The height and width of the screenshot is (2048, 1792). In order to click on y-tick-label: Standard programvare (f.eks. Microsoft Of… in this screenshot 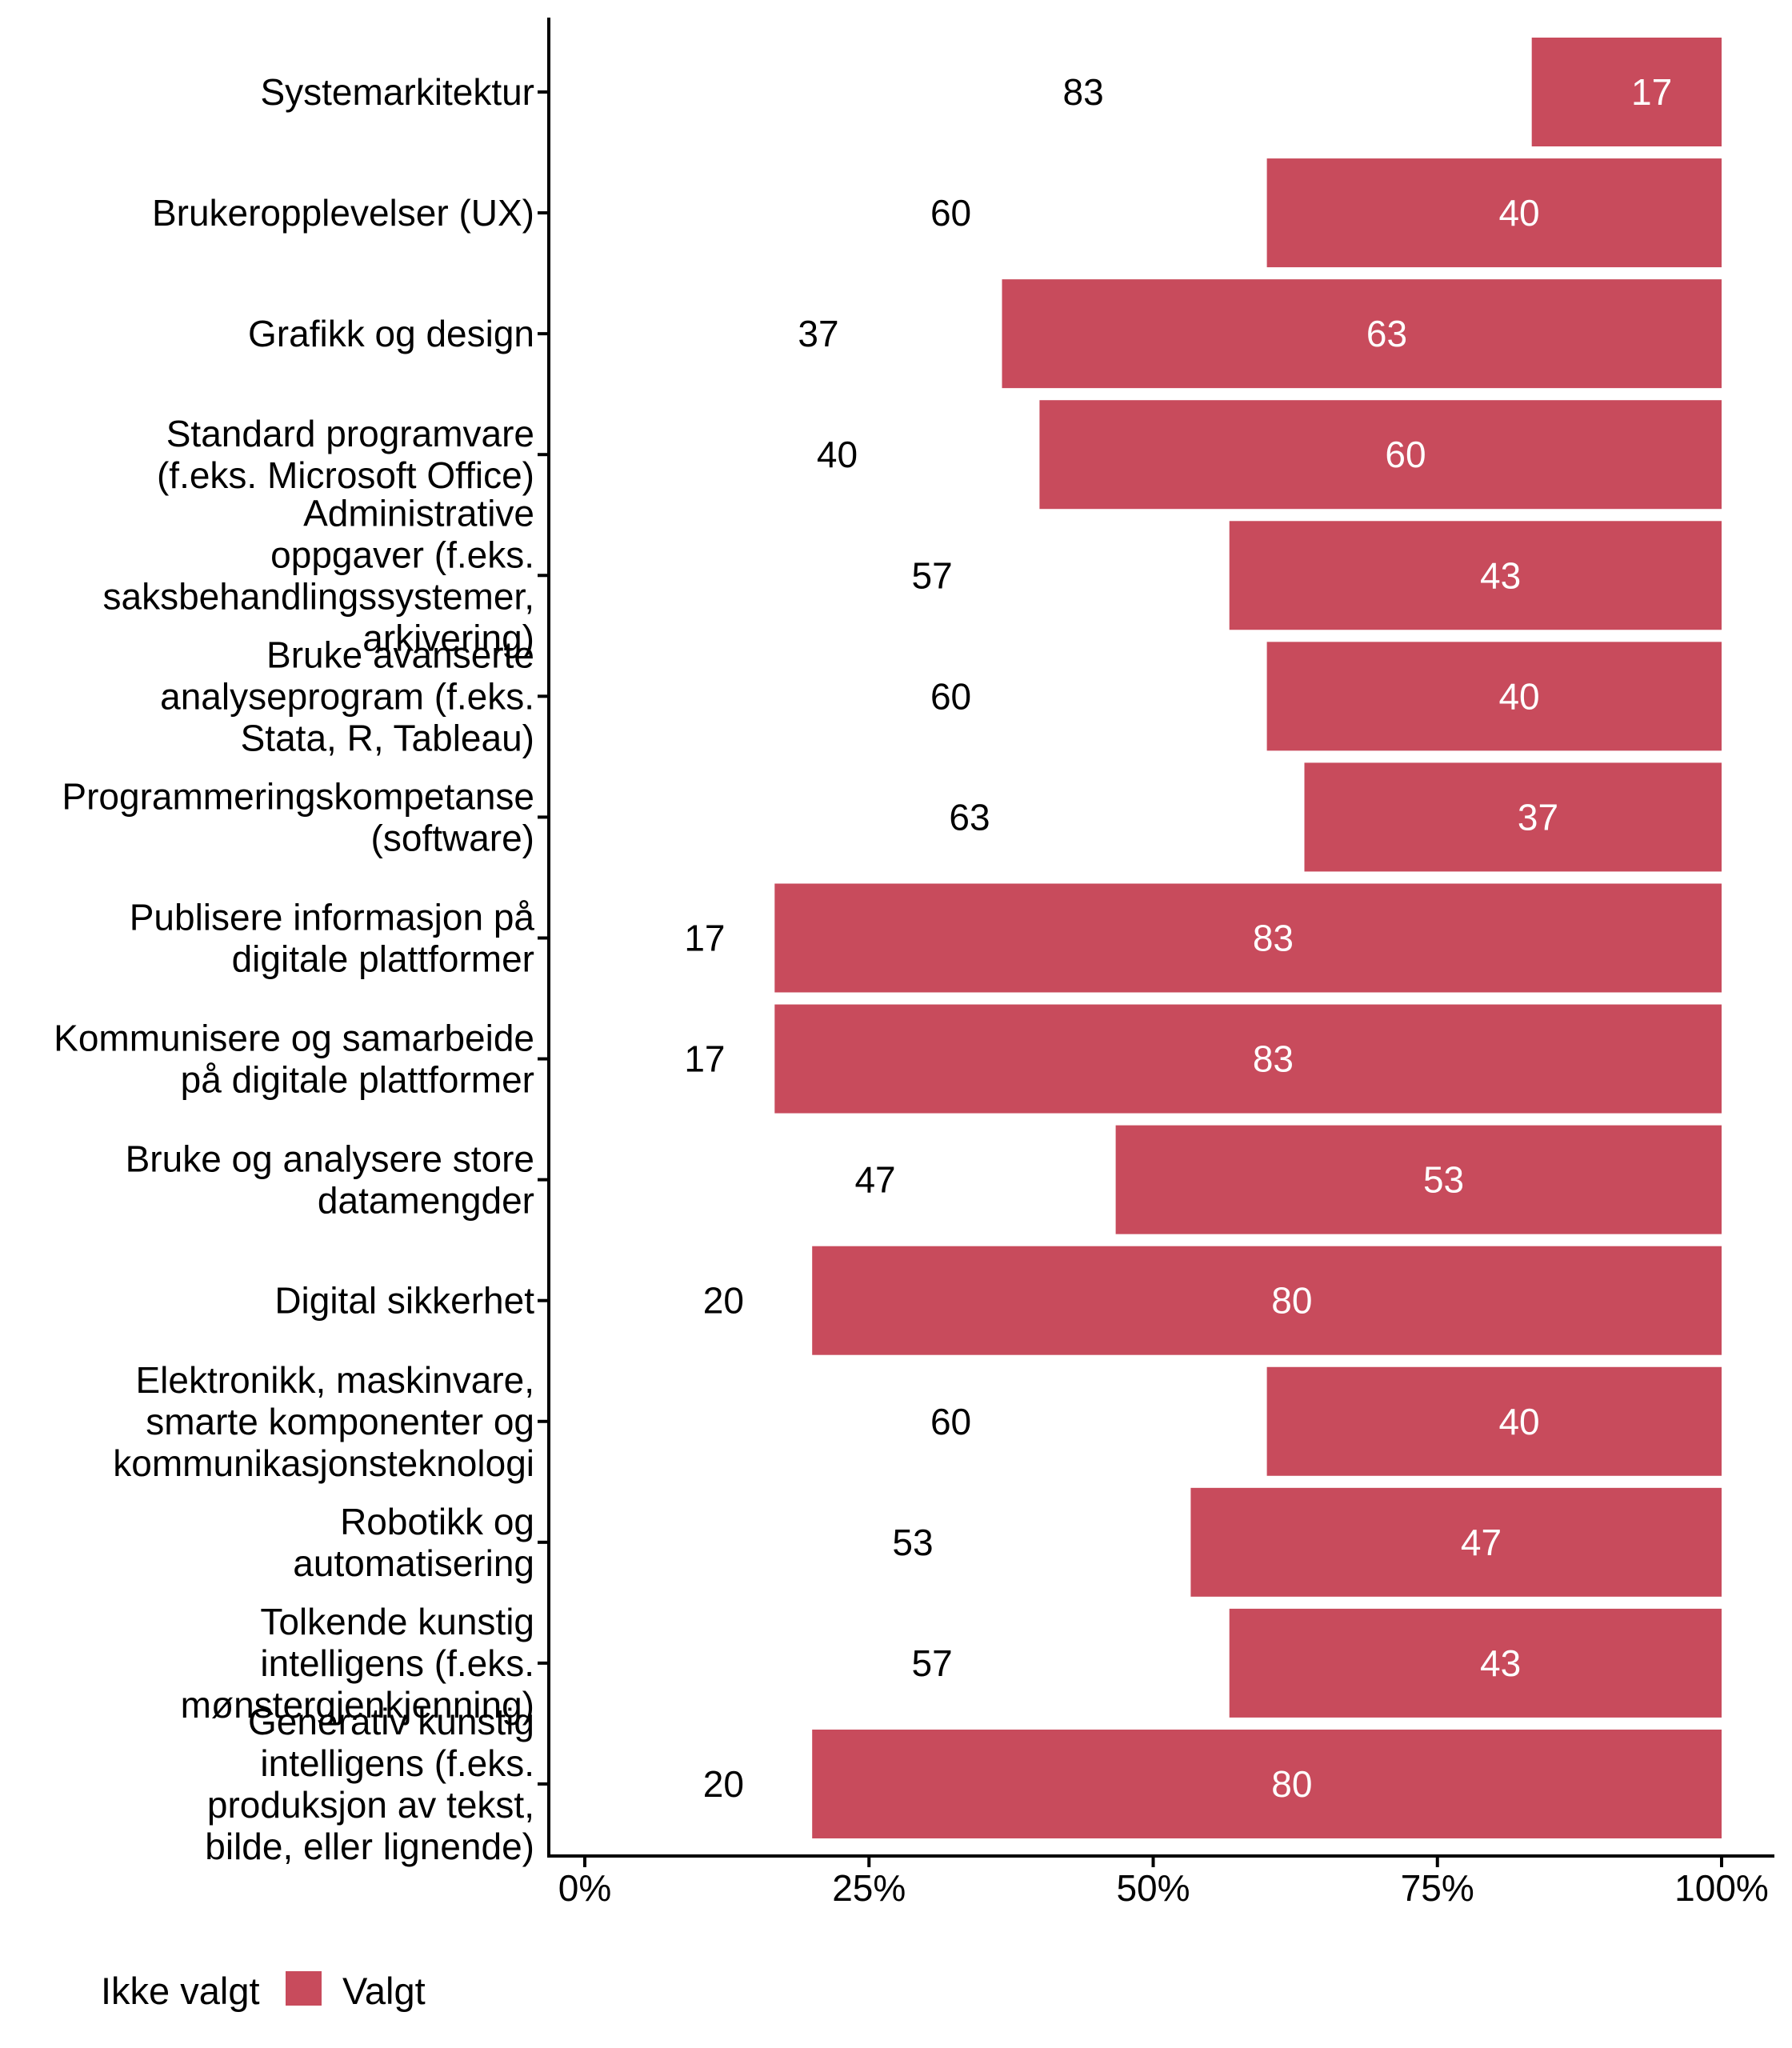, I will do `click(345, 454)`.